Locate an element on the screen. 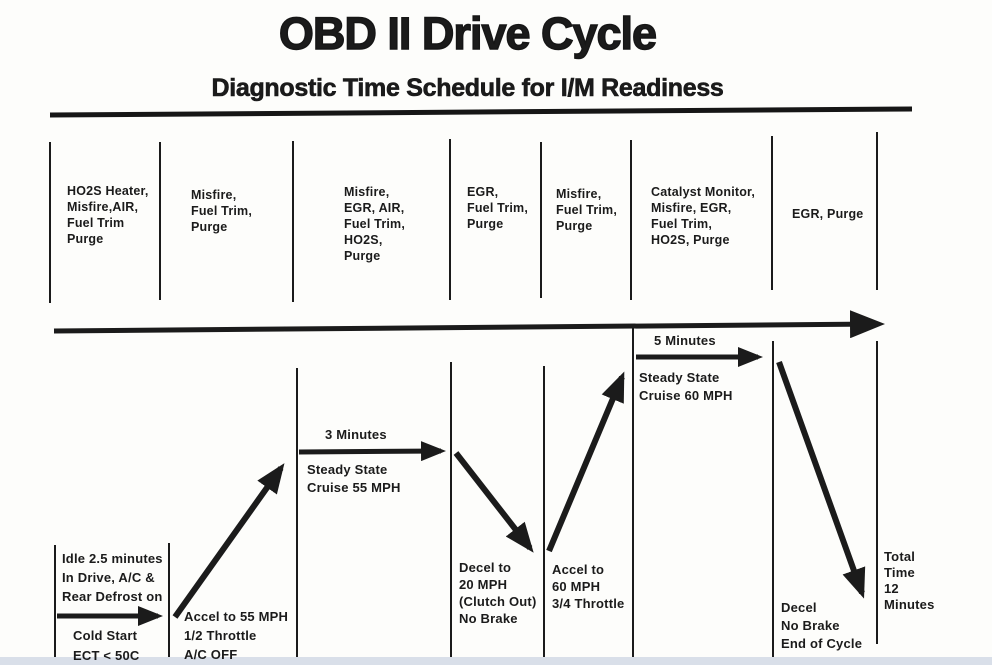 This screenshot has width=992, height=665. cruise-60-label: Steady State Cruise 60 MPH is located at coordinates (686, 386).